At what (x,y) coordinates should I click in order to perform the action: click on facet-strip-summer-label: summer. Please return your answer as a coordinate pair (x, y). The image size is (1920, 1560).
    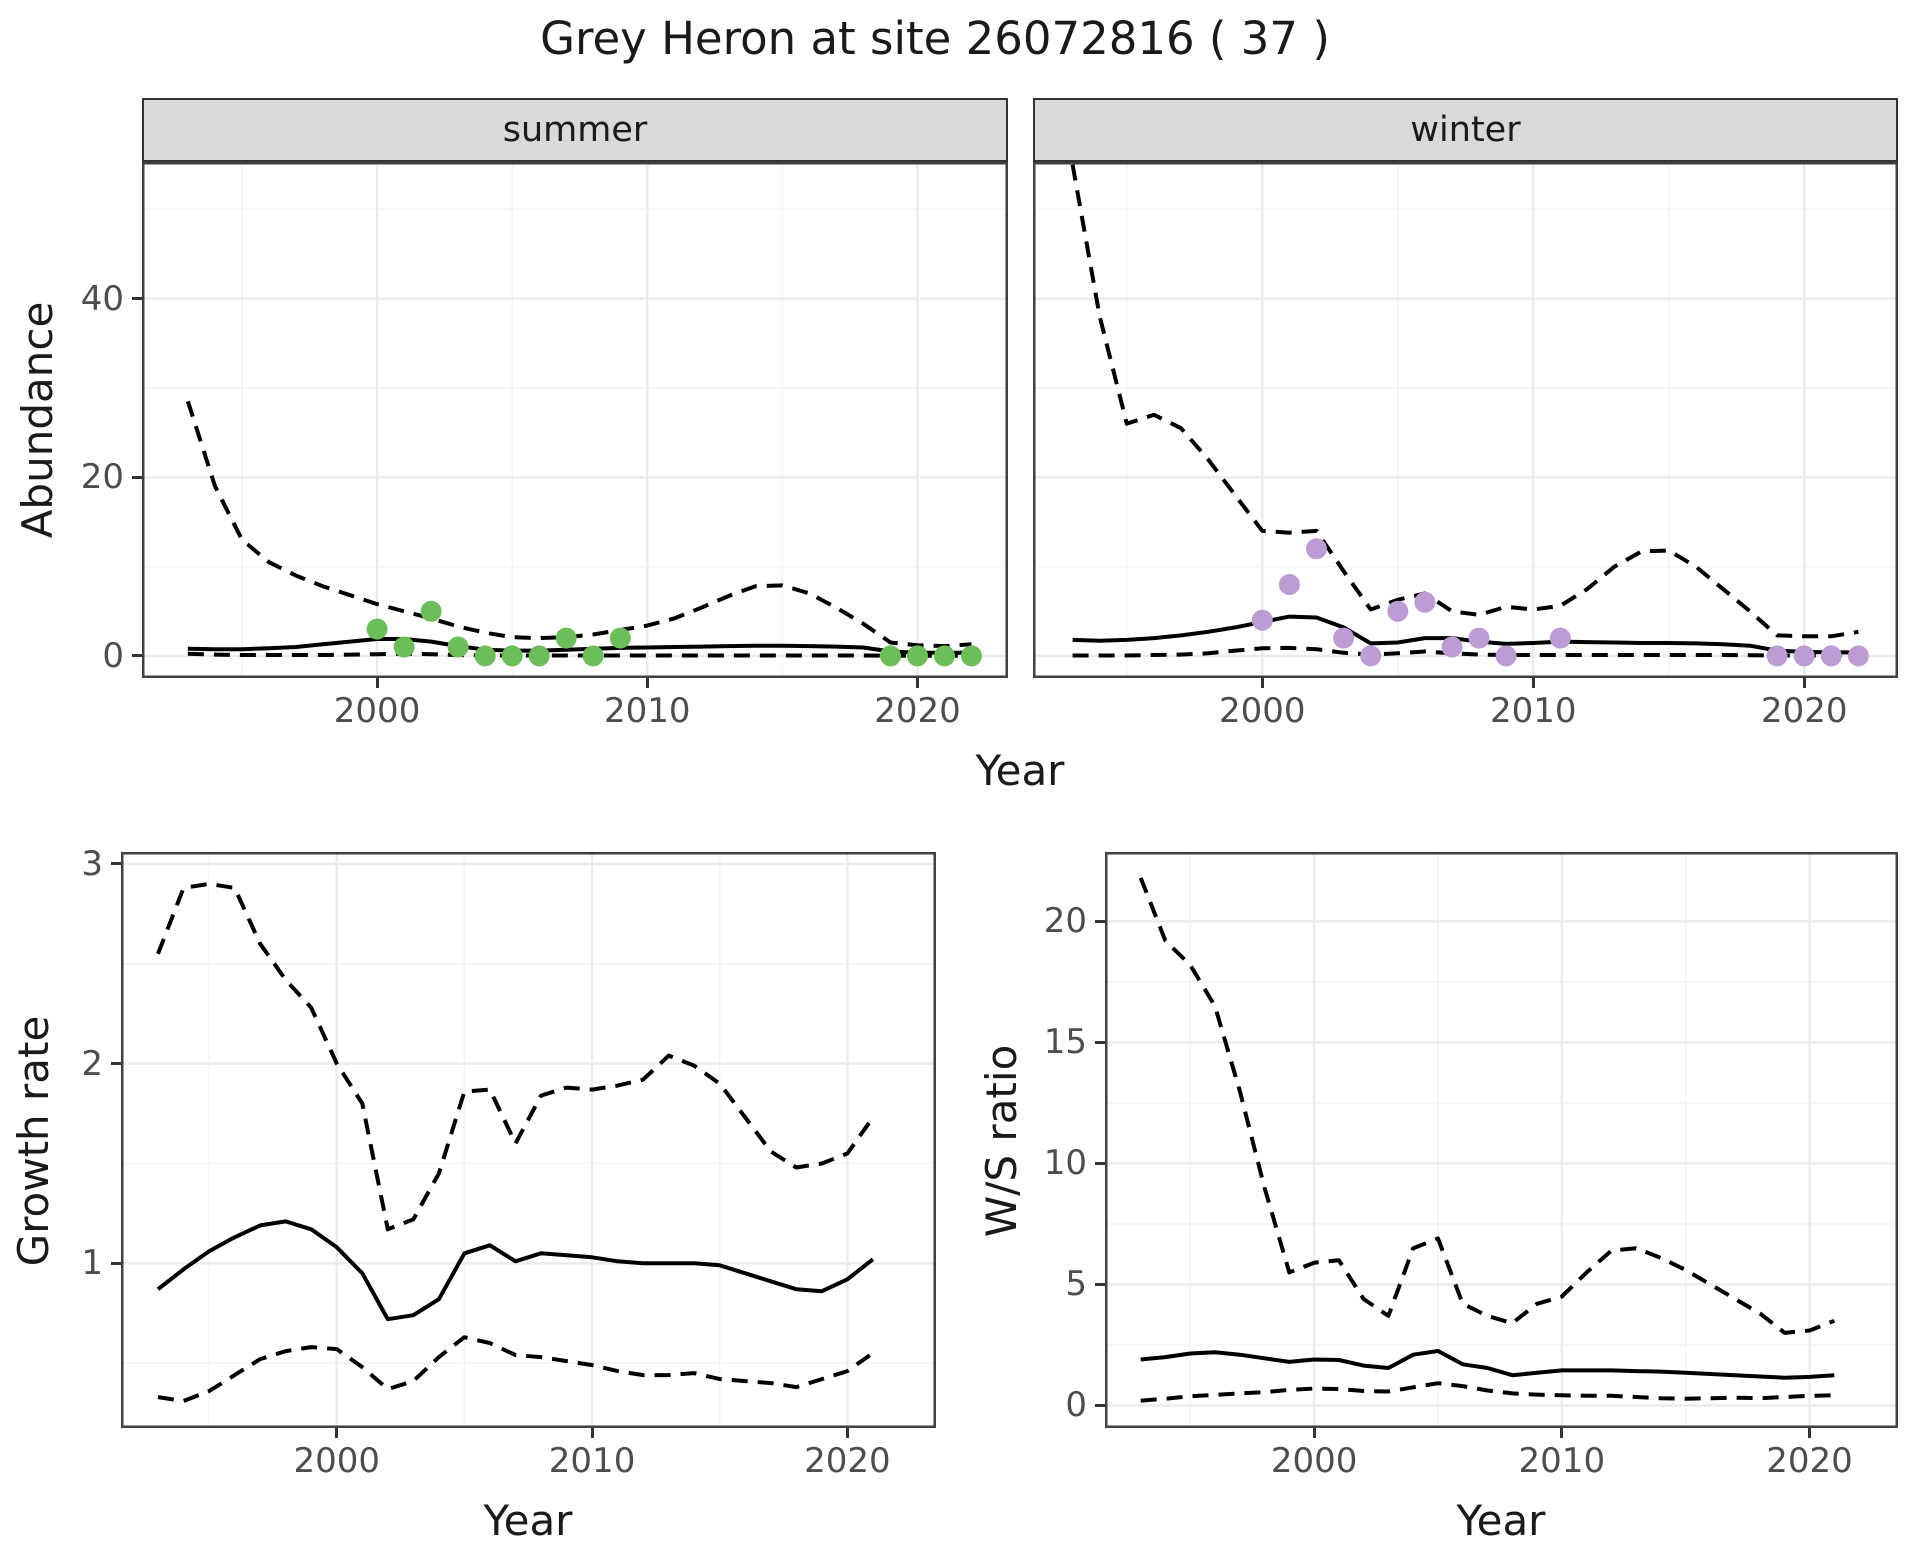
    Looking at the image, I should click on (575, 130).